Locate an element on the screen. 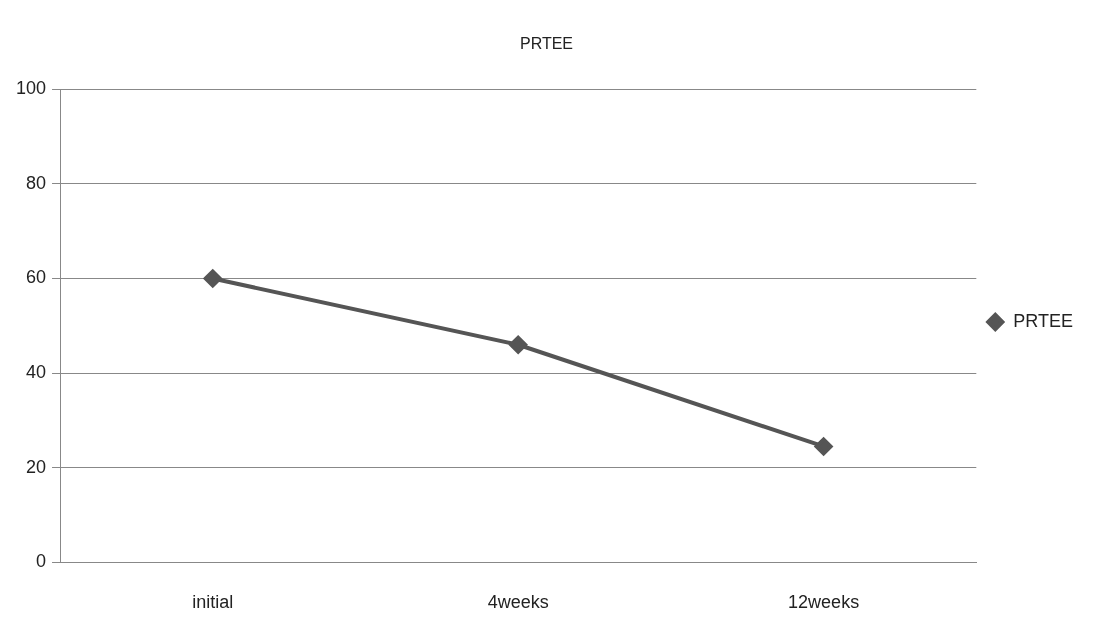 The width and height of the screenshot is (1093, 644). y-tick-label: 20 is located at coordinates (36, 466).